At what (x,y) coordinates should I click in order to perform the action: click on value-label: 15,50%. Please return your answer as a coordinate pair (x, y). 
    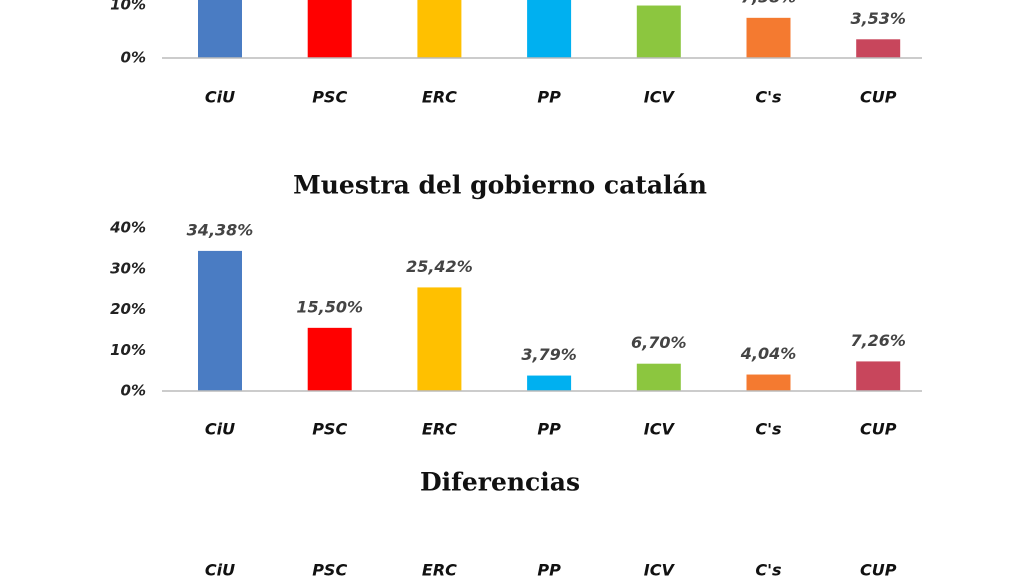
    Looking at the image, I should click on (329, 306).